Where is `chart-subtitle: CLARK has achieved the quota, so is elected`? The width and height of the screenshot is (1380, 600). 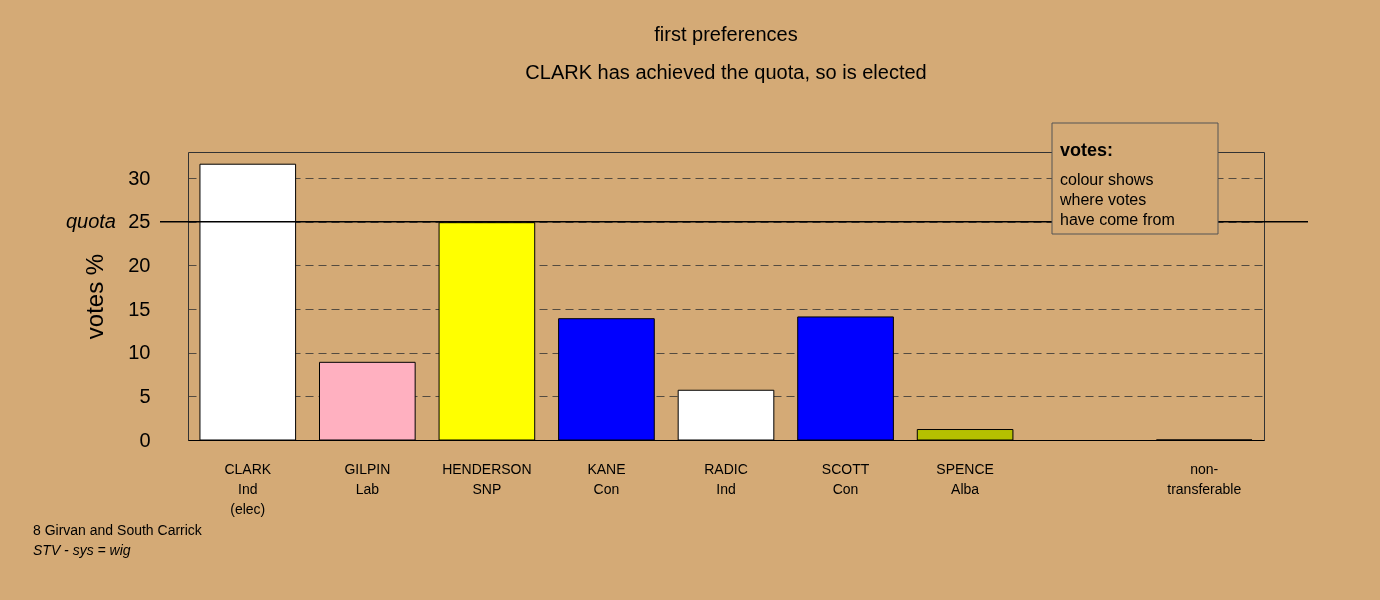 chart-subtitle: CLARK has achieved the quota, so is elected is located at coordinates (726, 71).